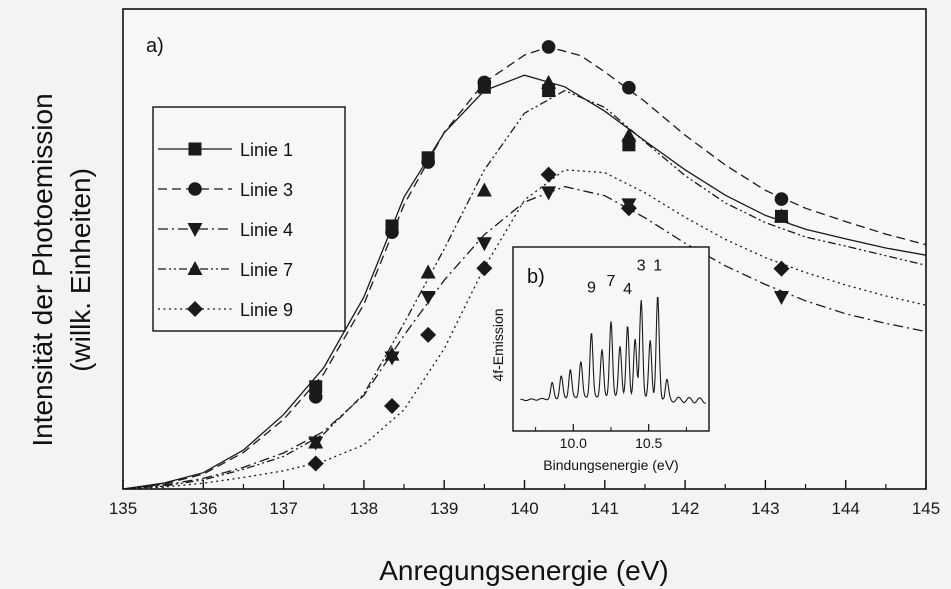 The width and height of the screenshot is (951, 589). What do you see at coordinates (42, 269) in the screenshot?
I see `y-axis-label-line1: Intensität der Photoemission` at bounding box center [42, 269].